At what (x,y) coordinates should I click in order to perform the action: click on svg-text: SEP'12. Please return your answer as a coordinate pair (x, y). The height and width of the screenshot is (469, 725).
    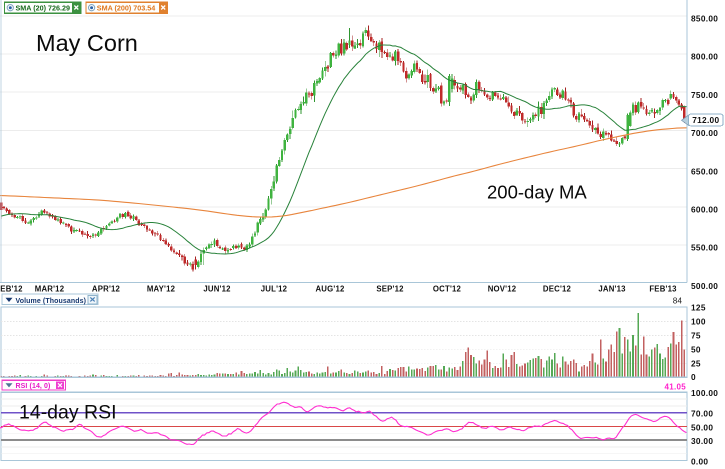
    Looking at the image, I should click on (390, 289).